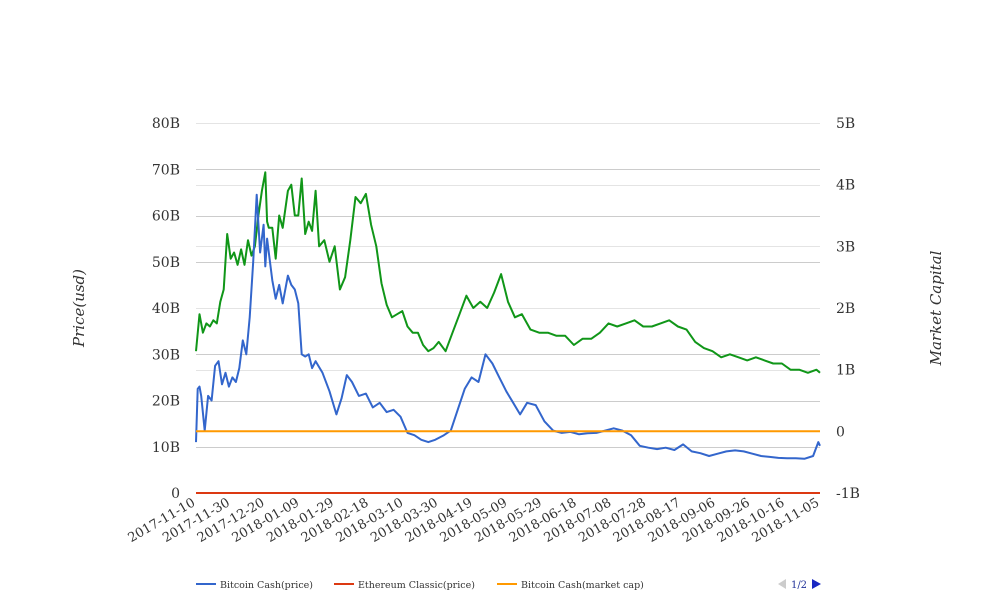 The image size is (1008, 616). Describe the element at coordinates (166, 402) in the screenshot. I see `y-tick-label: 20B` at that location.